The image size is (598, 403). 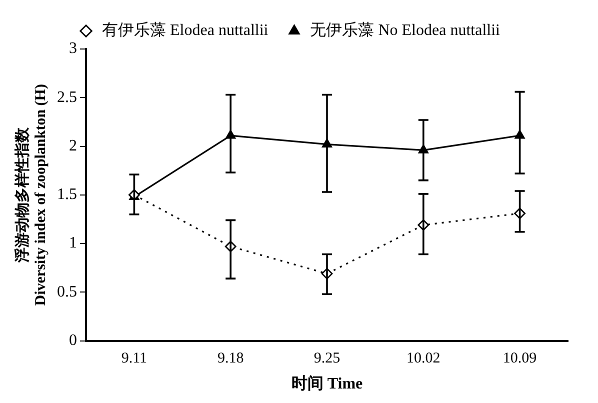 I want to click on x-tick-label: 10.02, so click(x=423, y=358).